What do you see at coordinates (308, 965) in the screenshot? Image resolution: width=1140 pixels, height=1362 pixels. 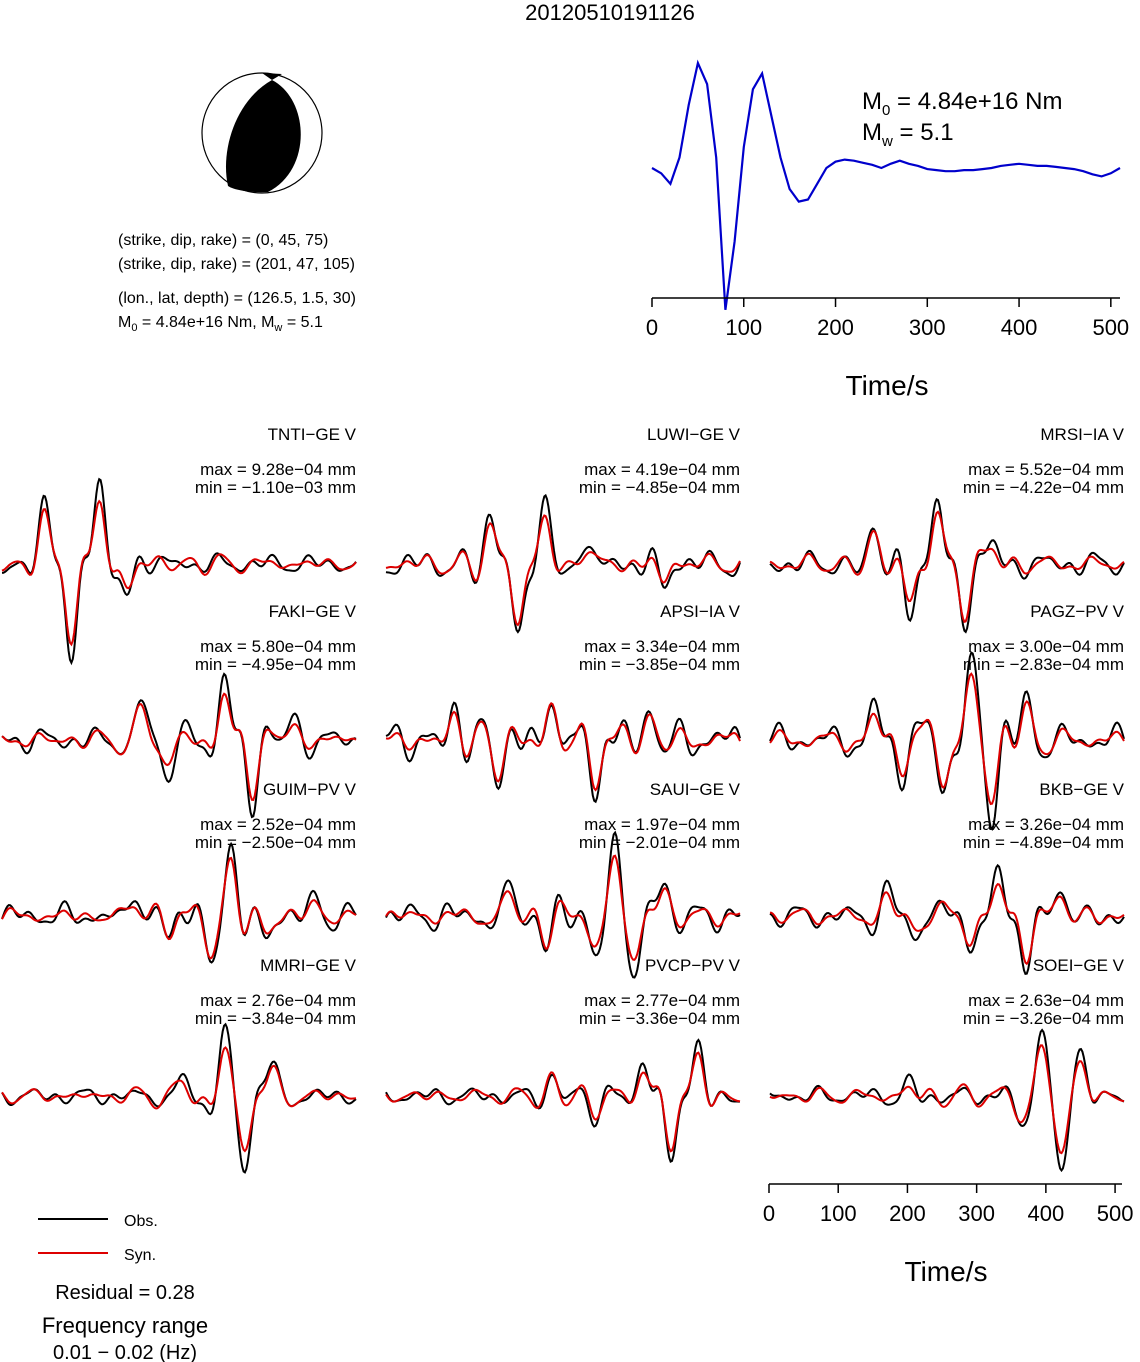 I see `station-label: MMRI−GE V` at bounding box center [308, 965].